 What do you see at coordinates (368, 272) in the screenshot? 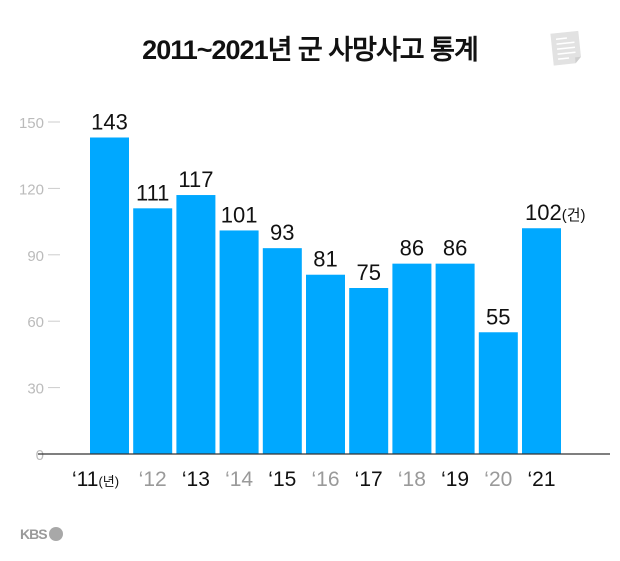
I see `value-label: 75` at bounding box center [368, 272].